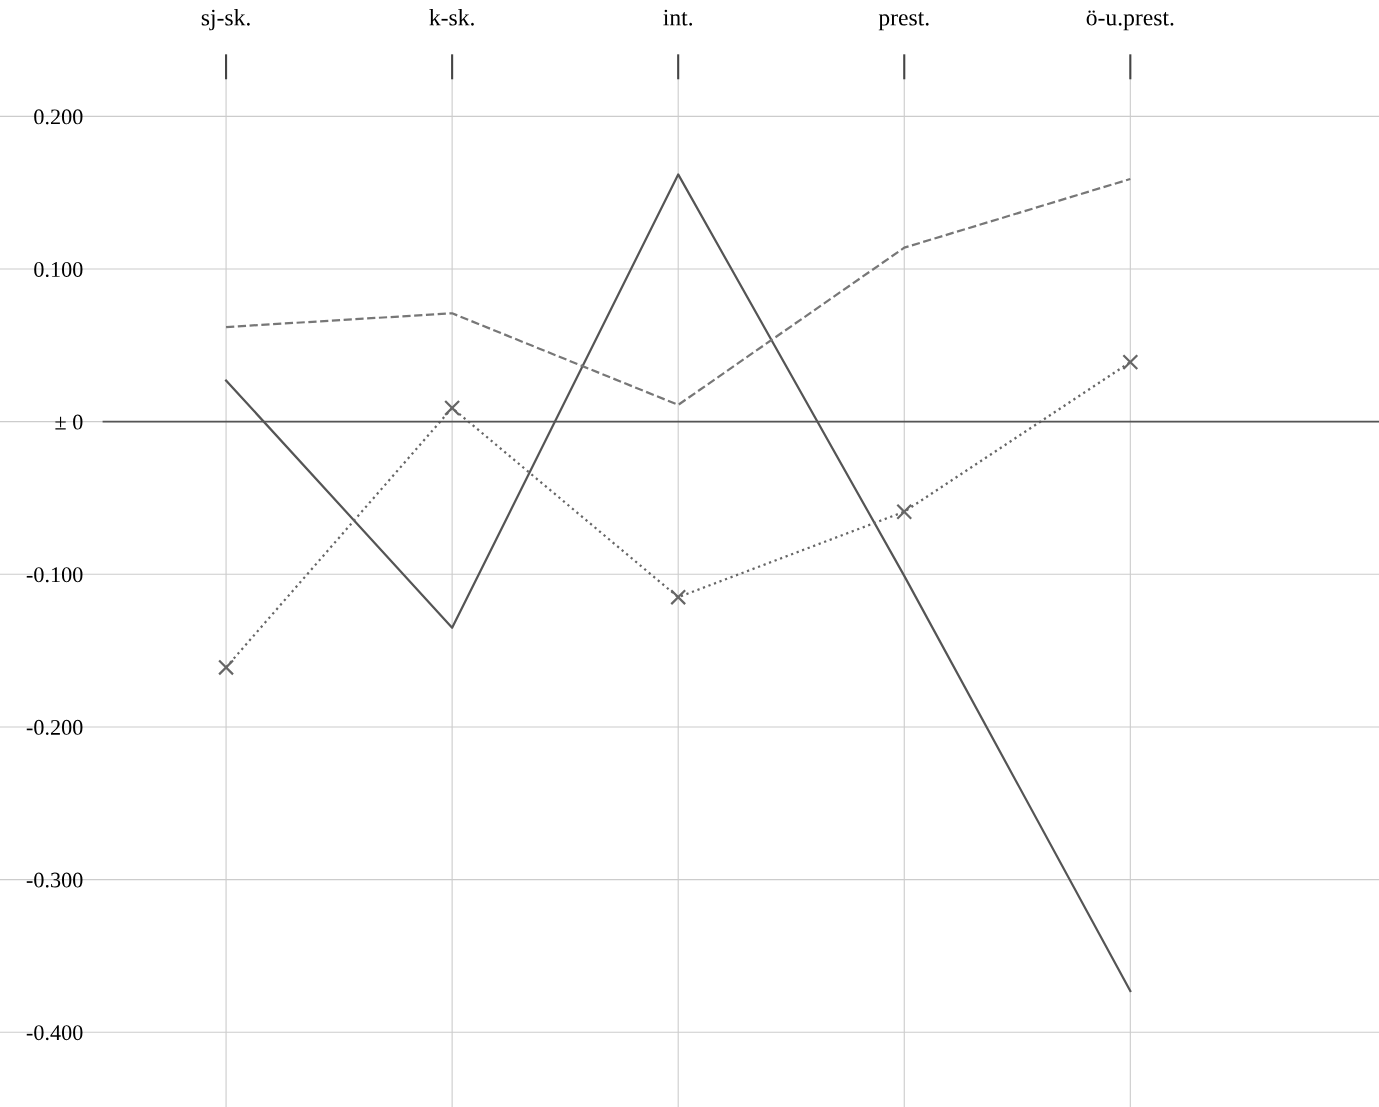  I want to click on y-tick-label: -0.300, so click(54, 880).